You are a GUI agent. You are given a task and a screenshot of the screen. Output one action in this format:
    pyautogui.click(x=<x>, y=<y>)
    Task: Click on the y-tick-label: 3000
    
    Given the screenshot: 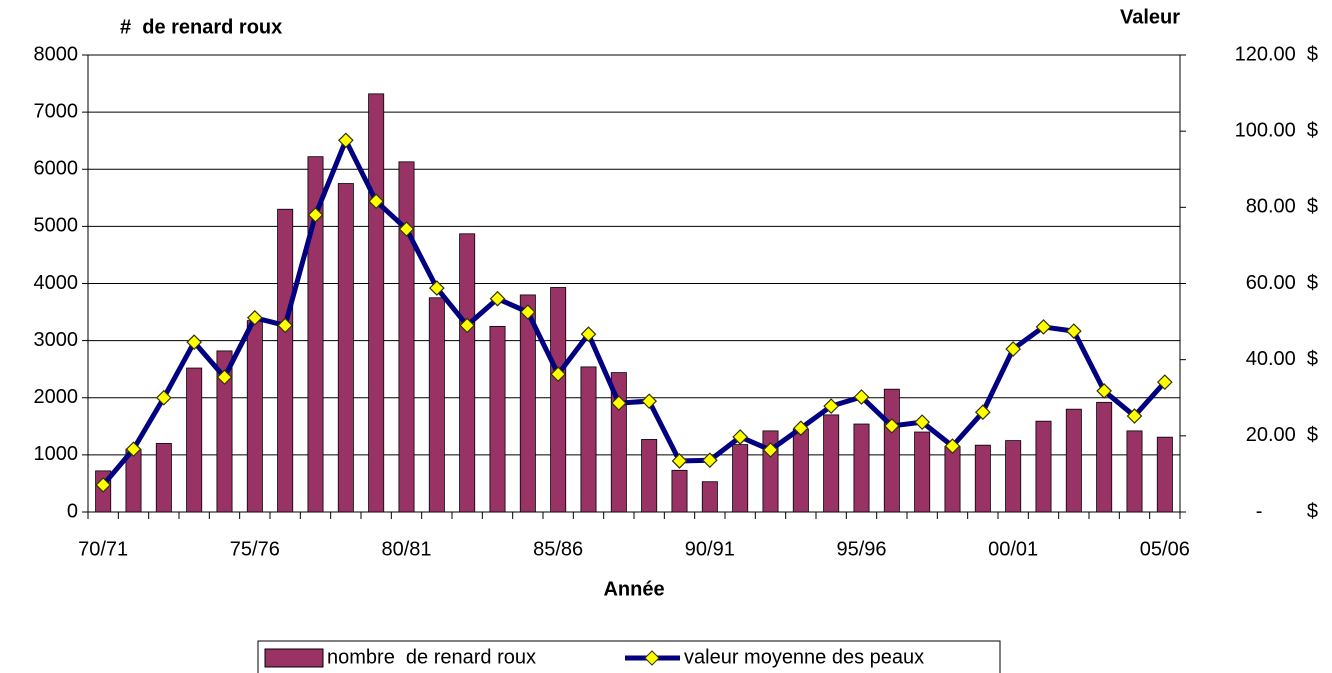 What is the action you would take?
    pyautogui.click(x=56, y=340)
    